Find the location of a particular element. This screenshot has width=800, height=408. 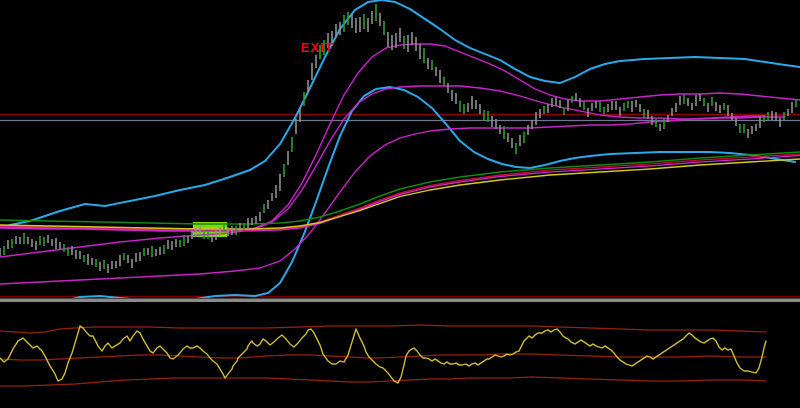

panel-separator is located at coordinates (400, 300).